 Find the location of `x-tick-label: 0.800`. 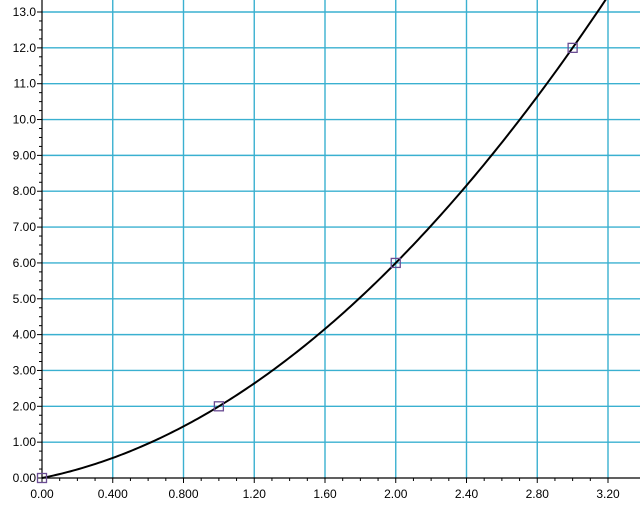

x-tick-label: 0.800 is located at coordinates (183, 494).